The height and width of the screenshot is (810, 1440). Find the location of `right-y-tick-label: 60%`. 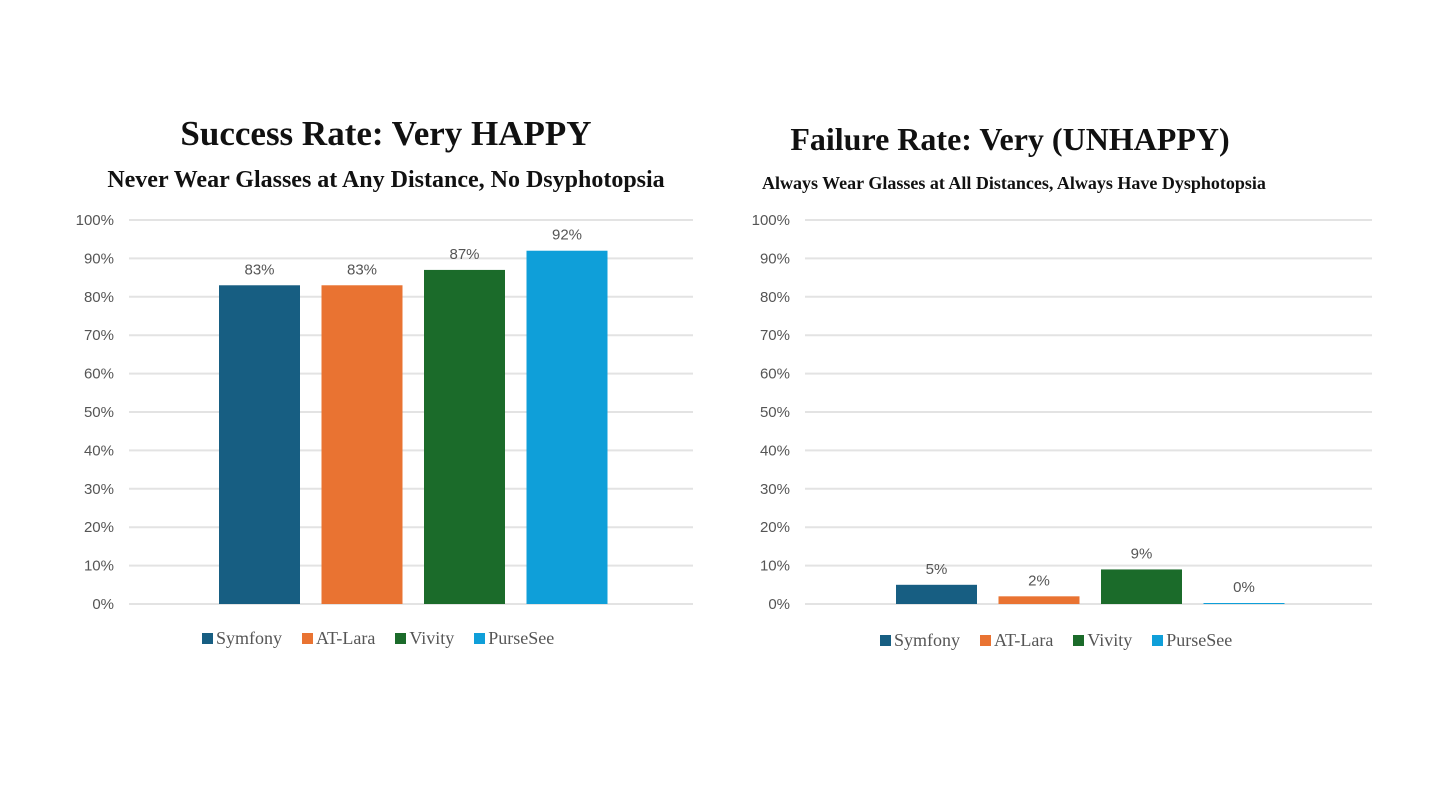

right-y-tick-label: 60% is located at coordinates (775, 374).